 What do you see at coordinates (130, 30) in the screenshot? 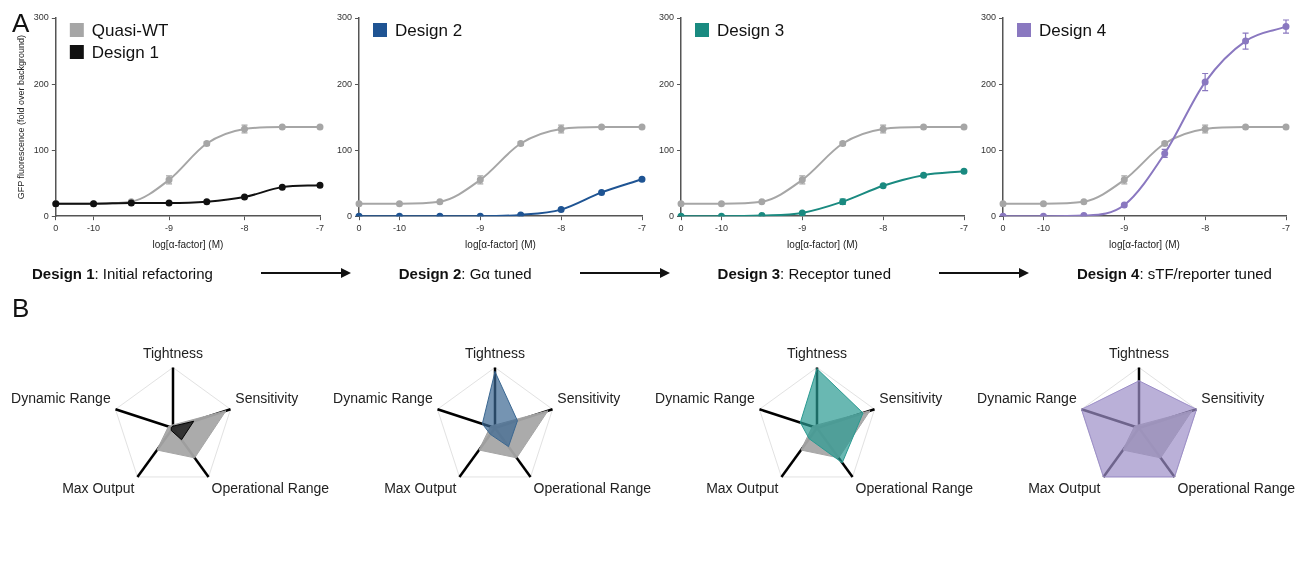
I see `legend-label: Quasi-WT` at bounding box center [130, 30].